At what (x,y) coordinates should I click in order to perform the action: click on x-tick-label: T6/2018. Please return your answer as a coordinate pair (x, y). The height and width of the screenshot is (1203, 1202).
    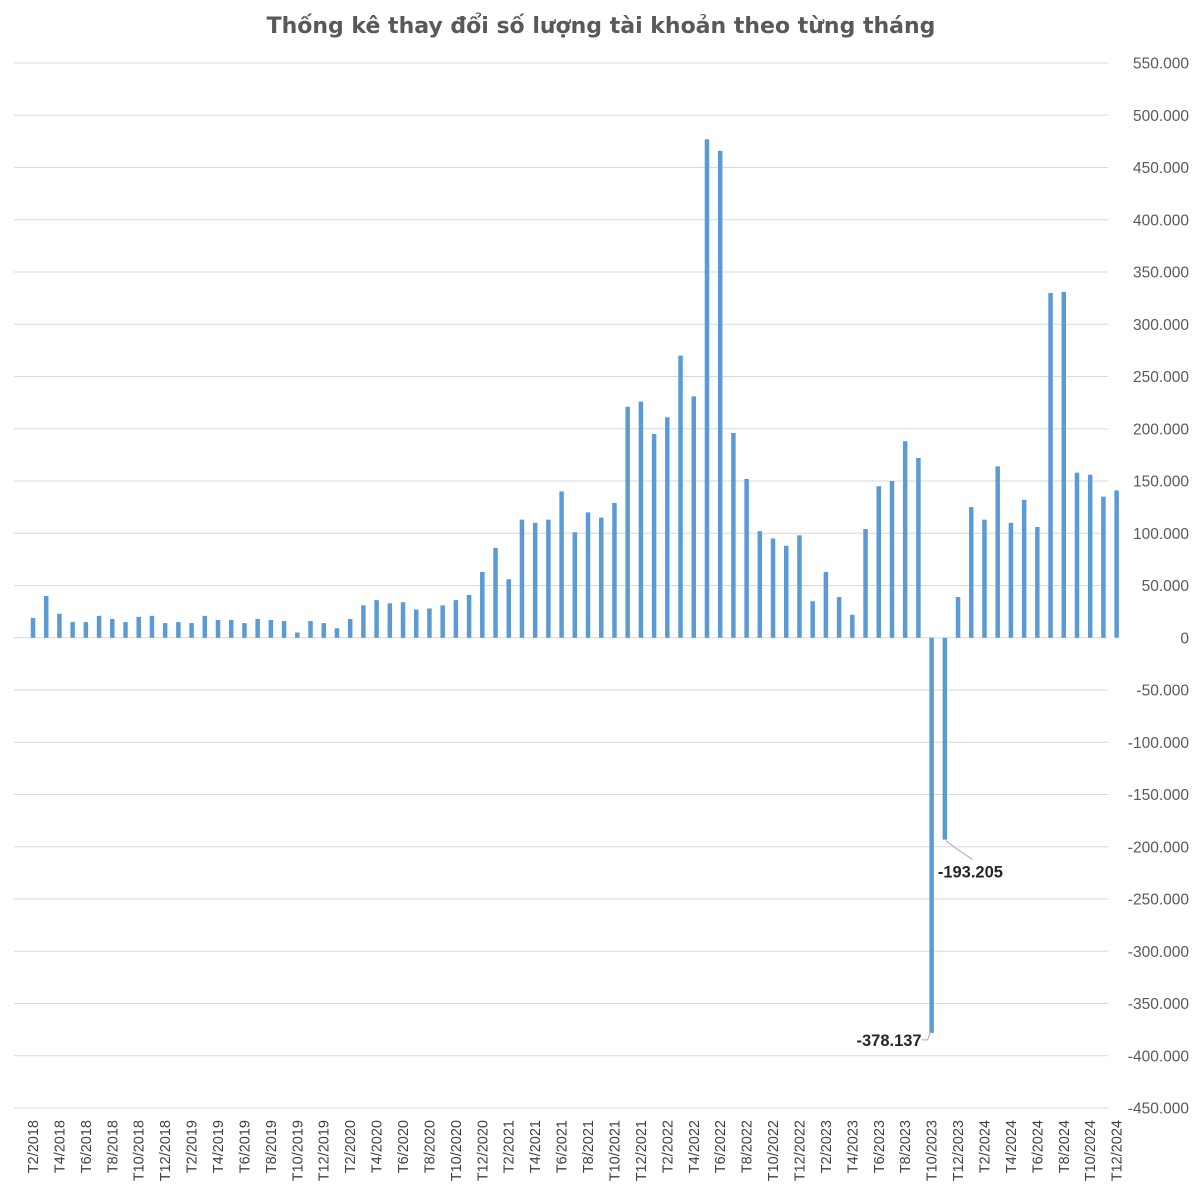
    Looking at the image, I should click on (87, 1146).